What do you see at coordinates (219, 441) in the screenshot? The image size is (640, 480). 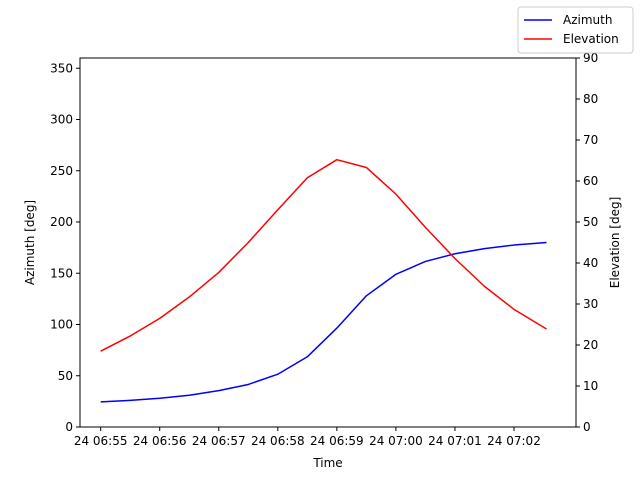 I see `x-tick-label: 24 06:57` at bounding box center [219, 441].